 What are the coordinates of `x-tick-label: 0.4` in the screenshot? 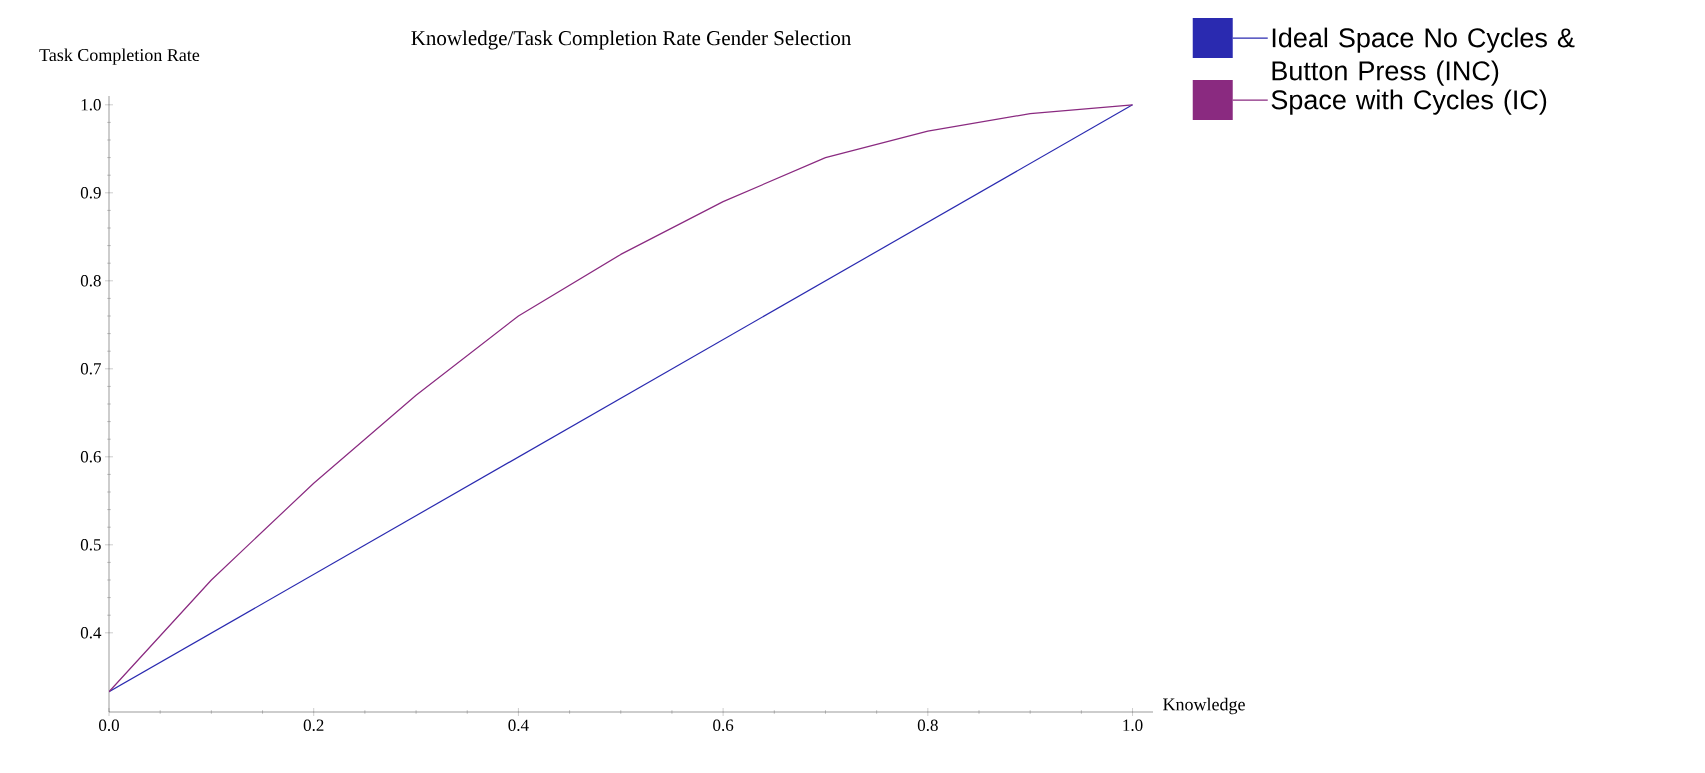 It's located at (518, 725).